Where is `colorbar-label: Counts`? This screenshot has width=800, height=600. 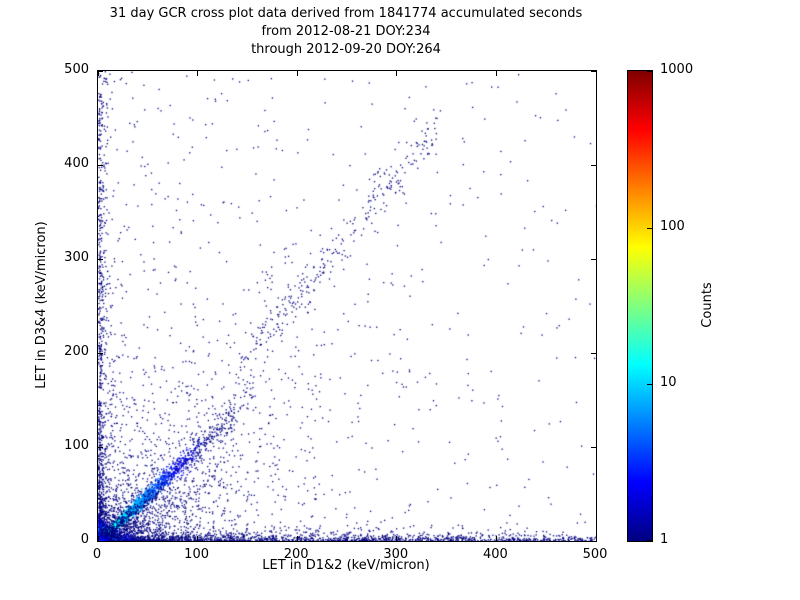 colorbar-label: Counts is located at coordinates (707, 305).